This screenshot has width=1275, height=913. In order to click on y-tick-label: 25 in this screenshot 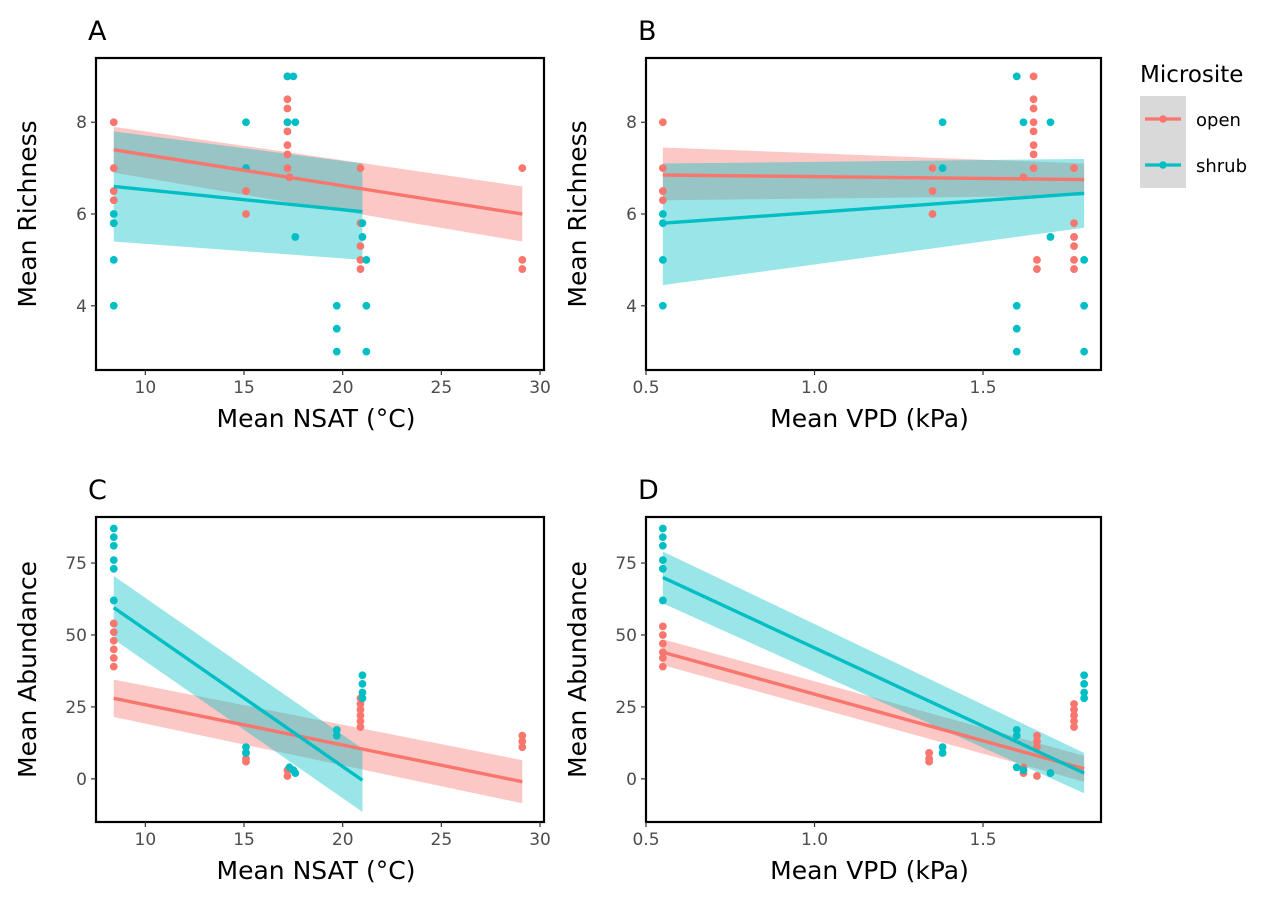, I will do `click(76, 708)`.